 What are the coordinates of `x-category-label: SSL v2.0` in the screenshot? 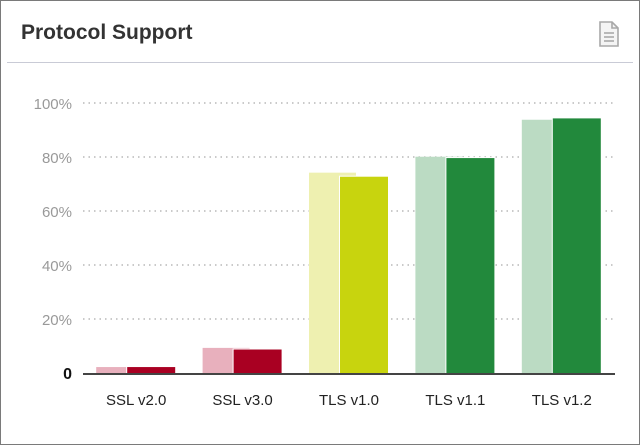 It's located at (136, 400).